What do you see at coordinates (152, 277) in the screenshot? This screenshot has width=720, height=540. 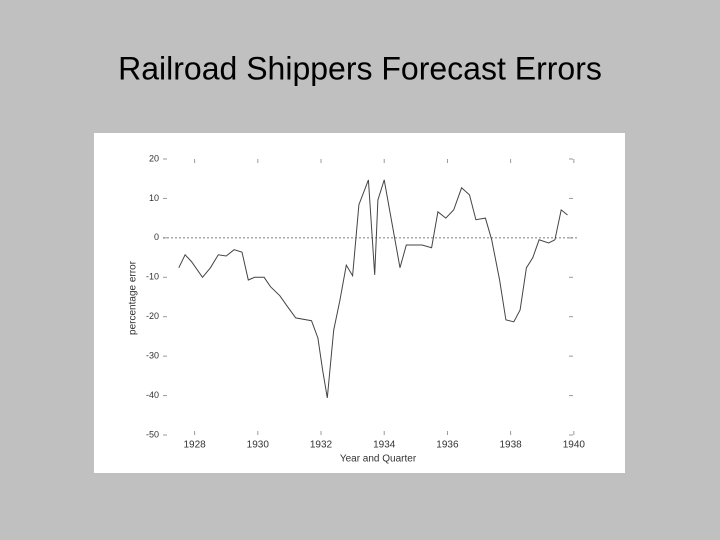 I see `y-tick-label: -10` at bounding box center [152, 277].